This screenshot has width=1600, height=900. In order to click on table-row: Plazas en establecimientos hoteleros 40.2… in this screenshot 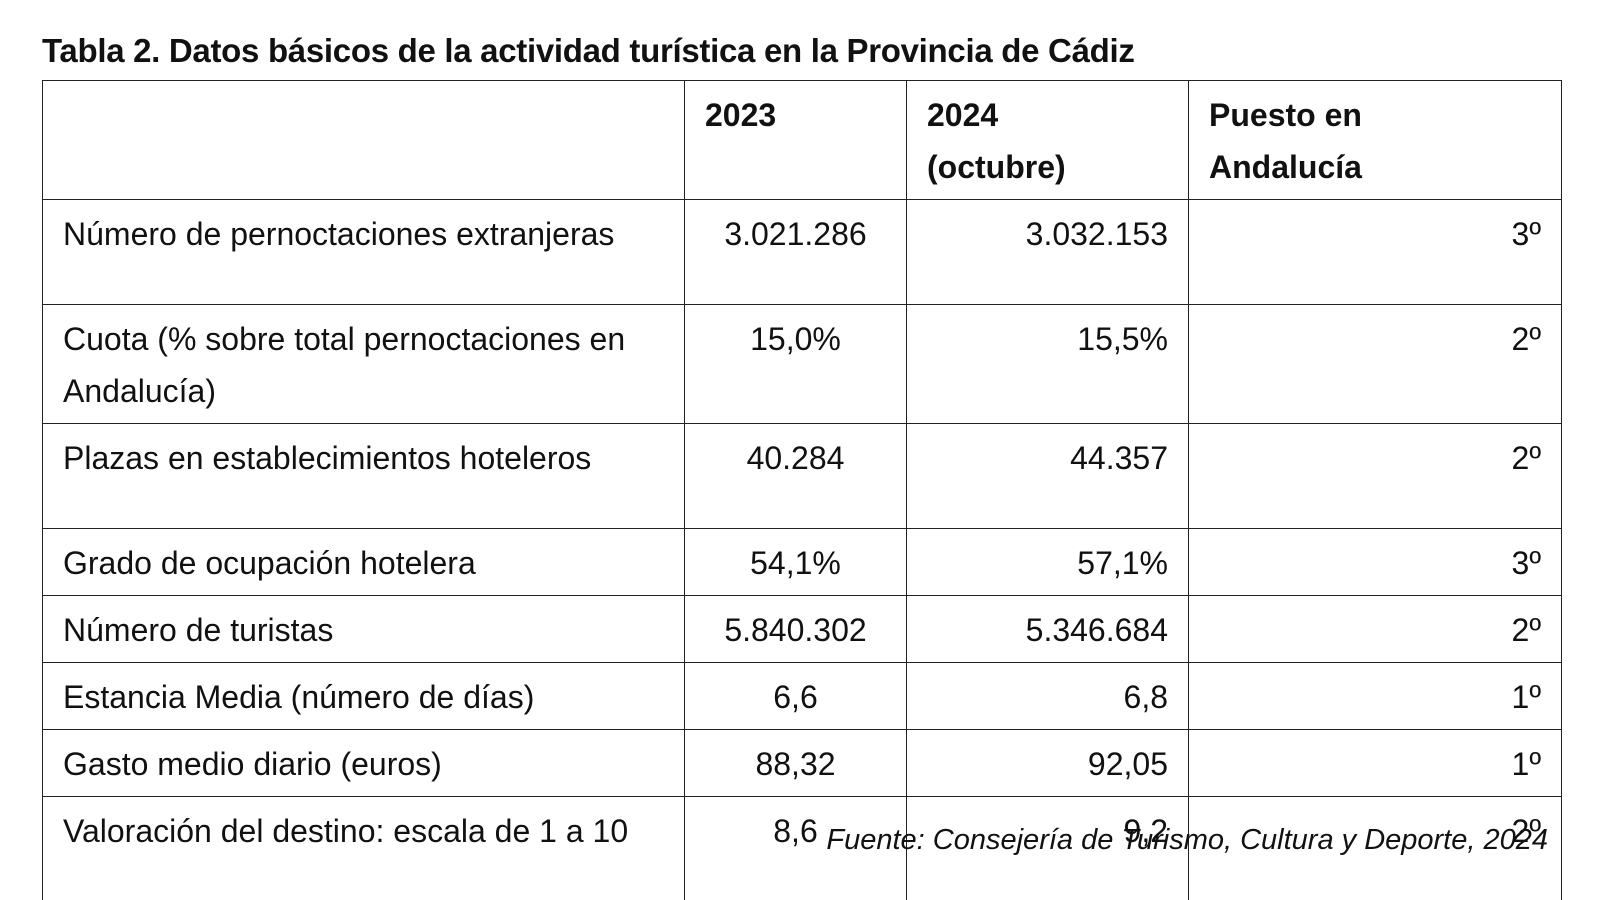, I will do `click(802, 476)`.